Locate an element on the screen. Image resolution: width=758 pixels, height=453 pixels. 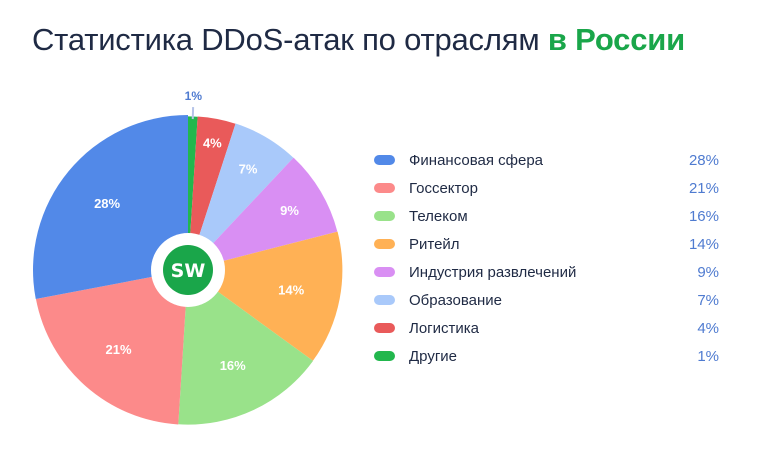
legend-item: Логистика 4% is located at coordinates (546, 328).